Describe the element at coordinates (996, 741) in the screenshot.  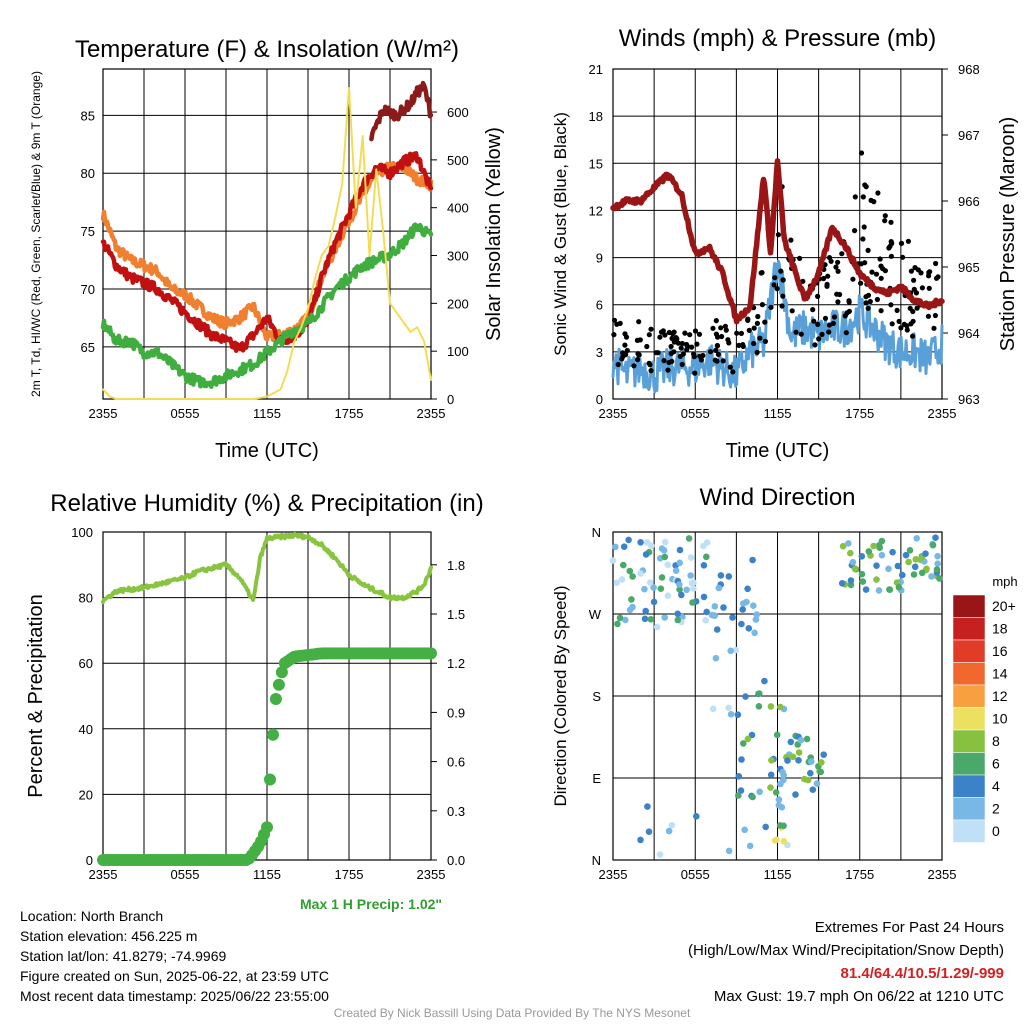
I see `legend-label: 8` at that location.